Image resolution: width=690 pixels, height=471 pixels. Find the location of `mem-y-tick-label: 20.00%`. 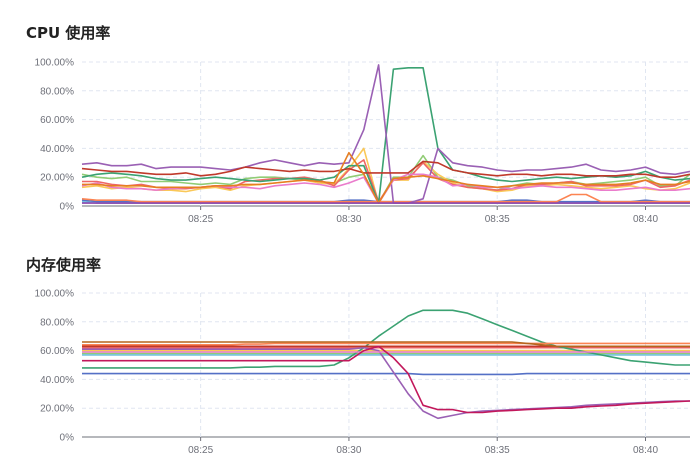

mem-y-tick-label: 20.00% is located at coordinates (57, 409).